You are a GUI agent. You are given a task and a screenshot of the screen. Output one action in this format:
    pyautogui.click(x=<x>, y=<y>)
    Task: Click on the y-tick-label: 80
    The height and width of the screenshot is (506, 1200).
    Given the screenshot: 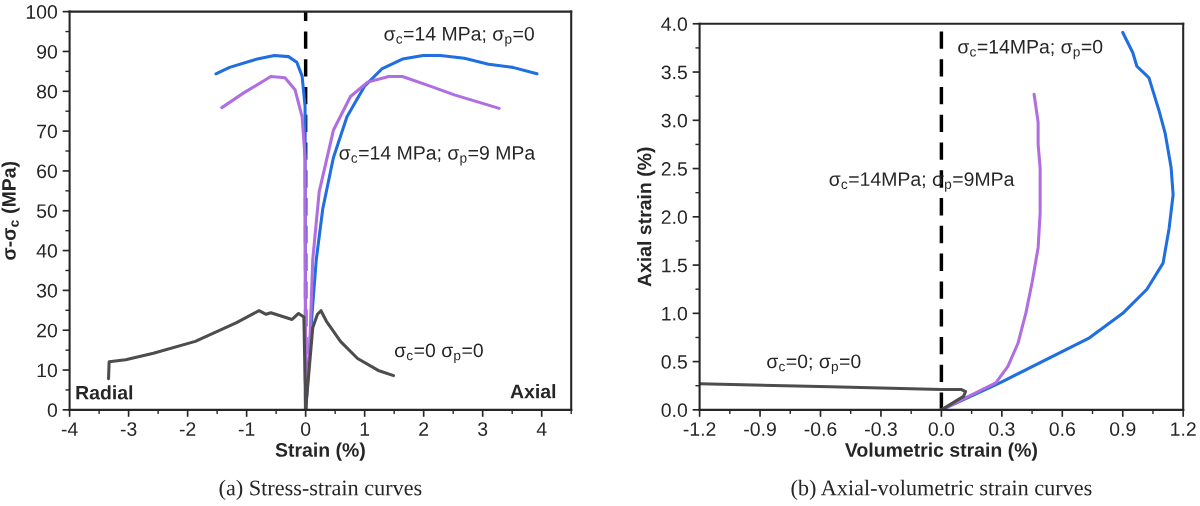 What is the action you would take?
    pyautogui.click(x=47, y=91)
    